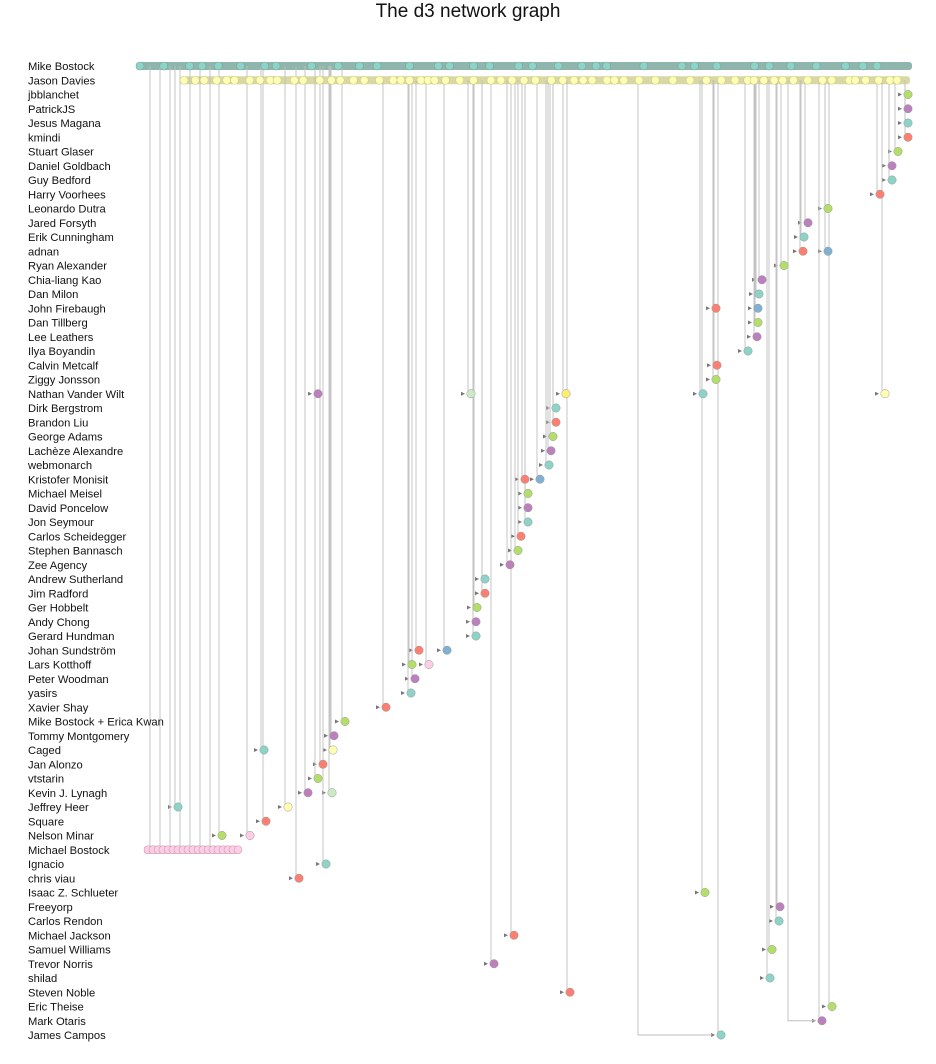  What do you see at coordinates (521, 536) in the screenshot?
I see `contributor-node-carlos-scheidegger` at bounding box center [521, 536].